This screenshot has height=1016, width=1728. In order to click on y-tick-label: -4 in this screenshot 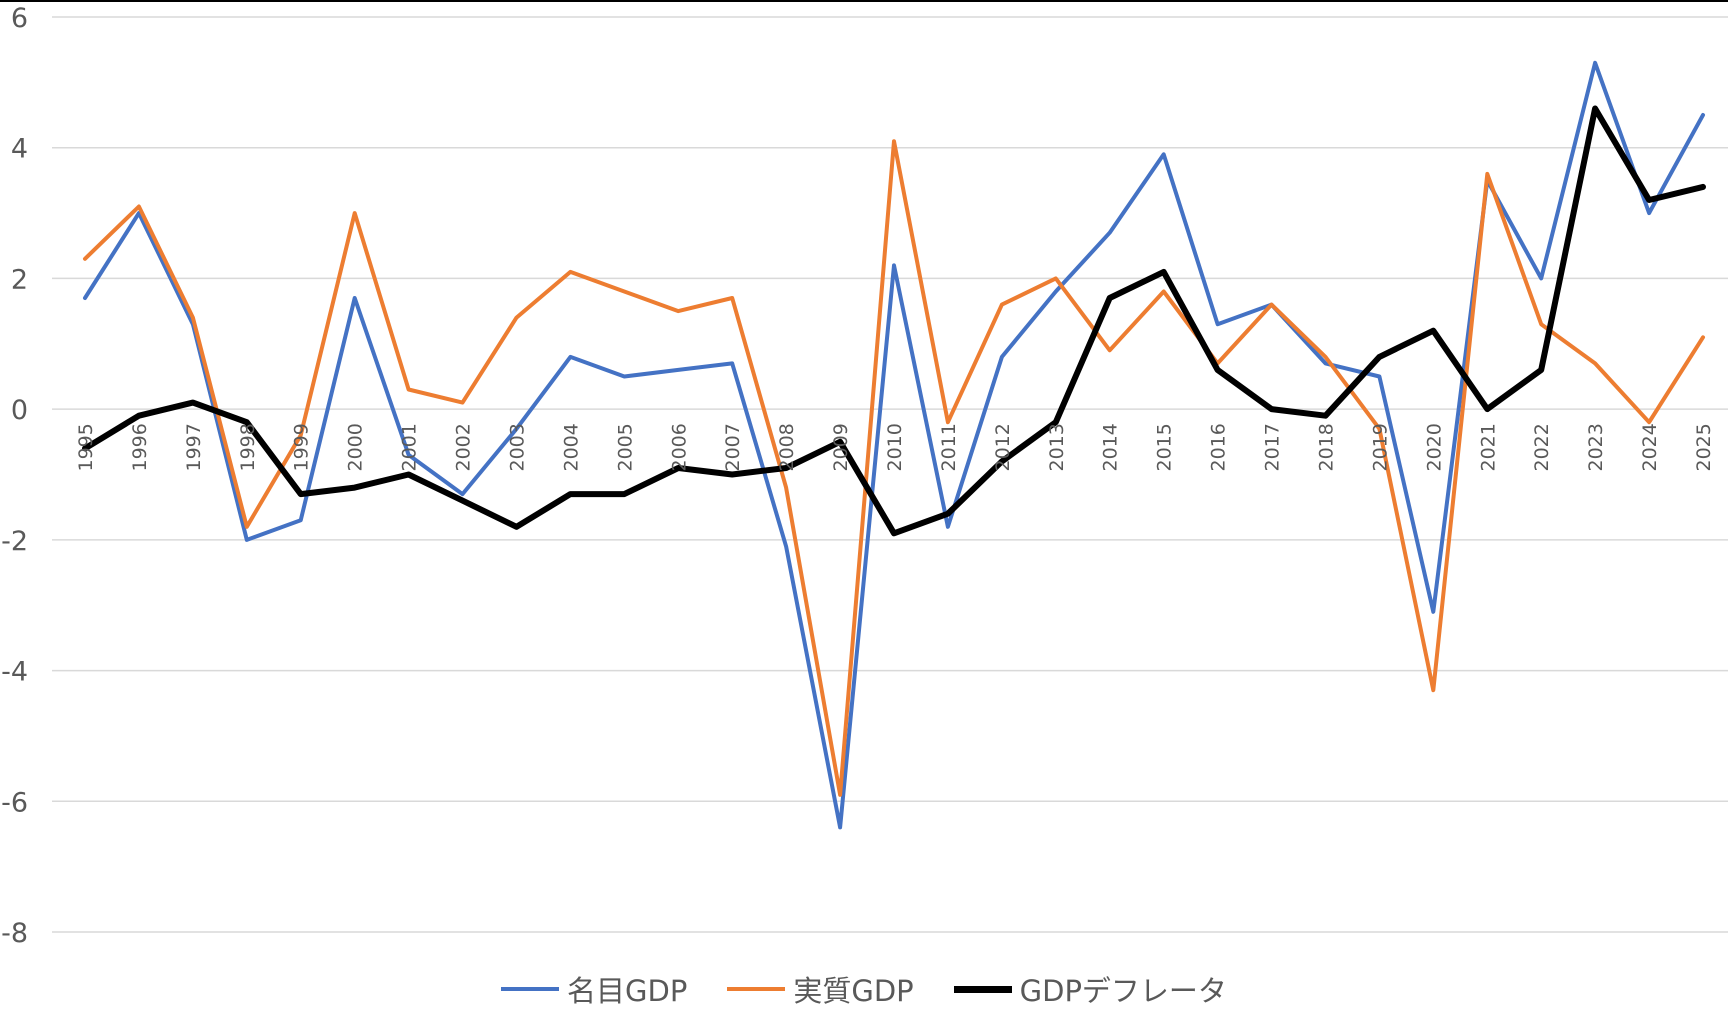, I will do `click(14, 672)`.